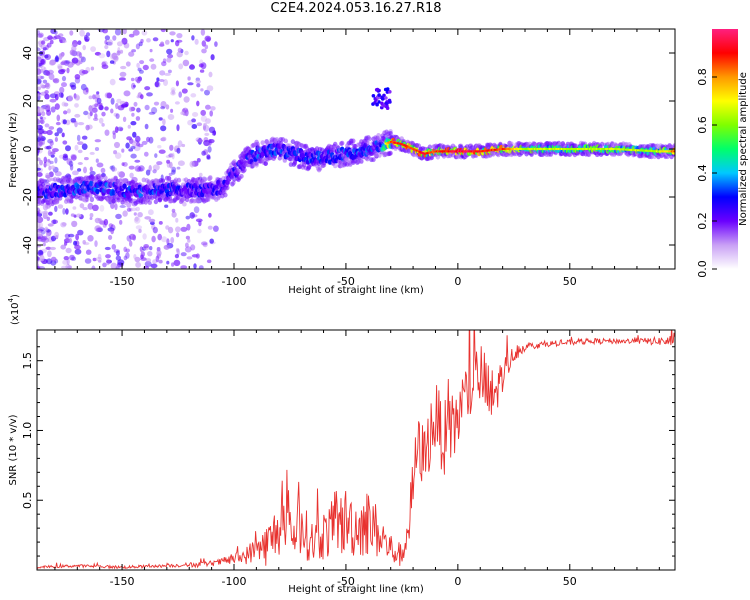 The width and height of the screenshot is (750, 600). I want to click on snr-multiplier-exponent: 4, so click(11, 299).